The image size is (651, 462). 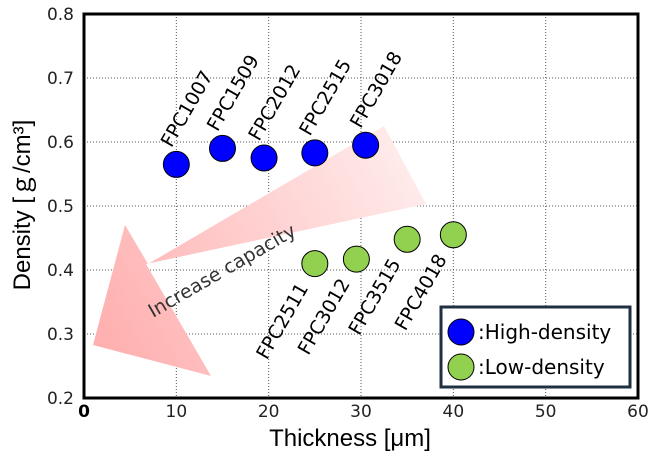 I want to click on data-point-FPC3012, so click(x=356, y=259).